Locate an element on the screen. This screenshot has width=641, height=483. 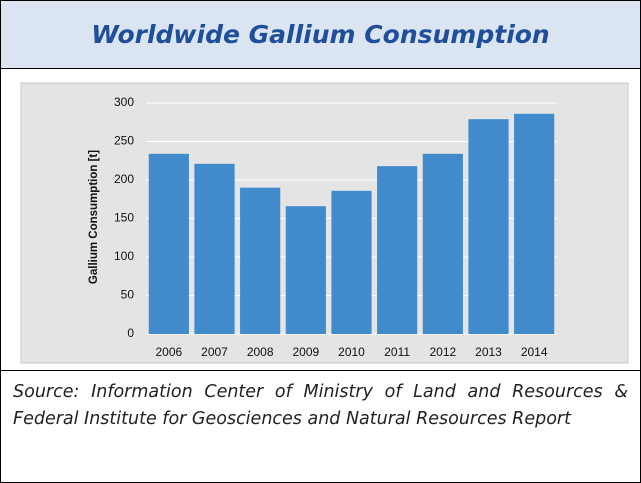
x-tick-label: 2011 is located at coordinates (397, 352).